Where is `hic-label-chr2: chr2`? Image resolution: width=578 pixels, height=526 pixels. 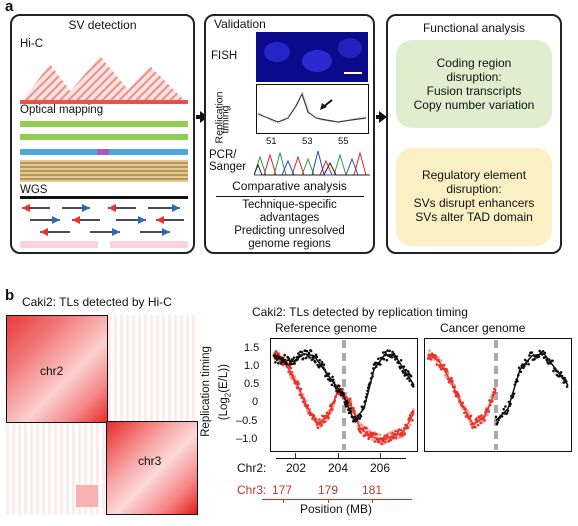
hic-label-chr2: chr2 is located at coordinates (52, 371).